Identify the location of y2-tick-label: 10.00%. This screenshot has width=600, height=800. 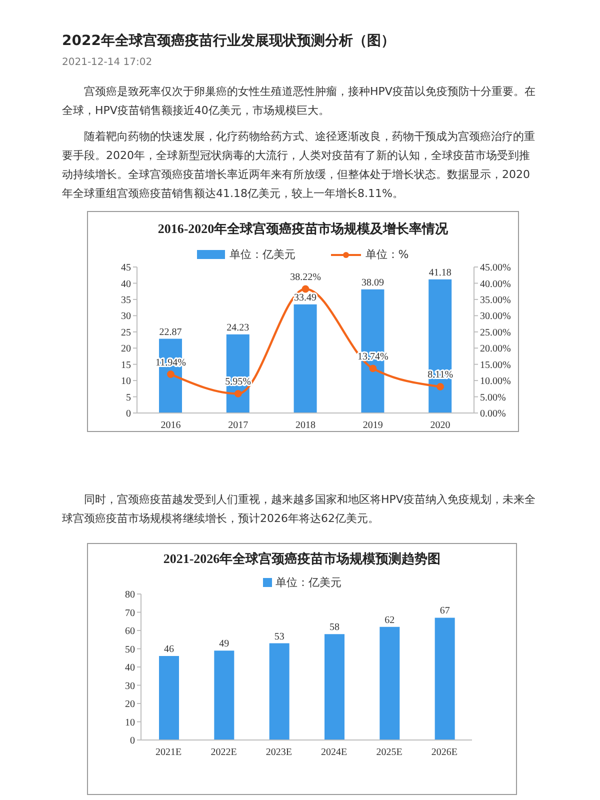
(495, 382).